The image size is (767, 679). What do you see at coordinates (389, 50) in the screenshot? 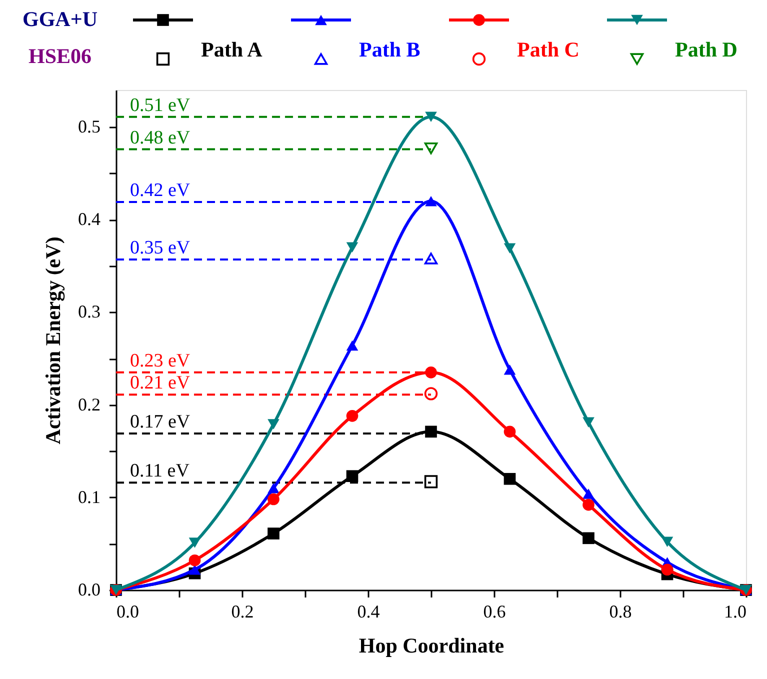
I see `legend-label: Path B` at bounding box center [389, 50].